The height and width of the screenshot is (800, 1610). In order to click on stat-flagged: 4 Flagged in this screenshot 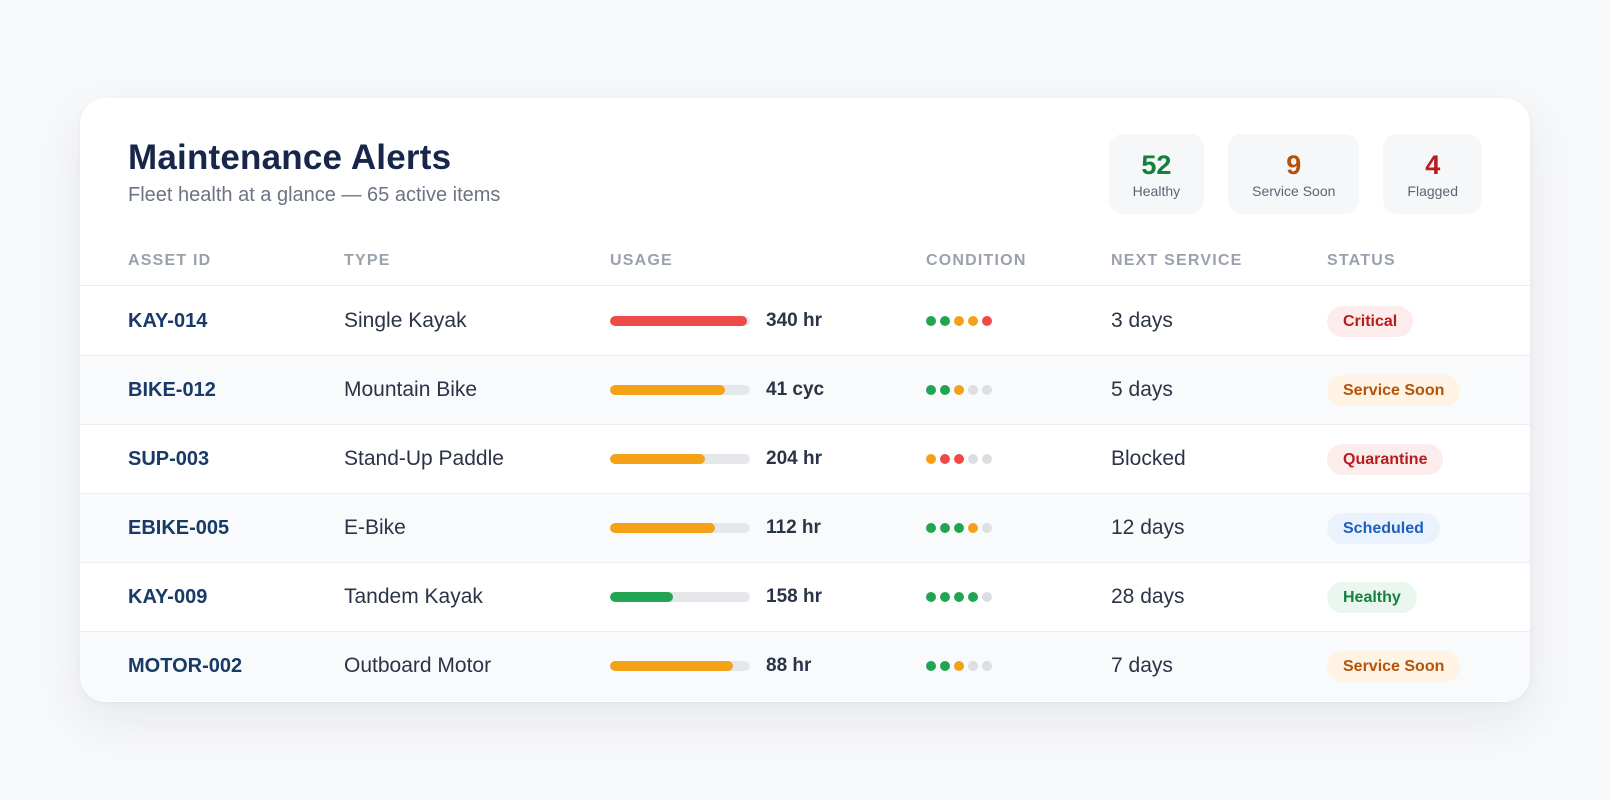, I will do `click(1432, 174)`.